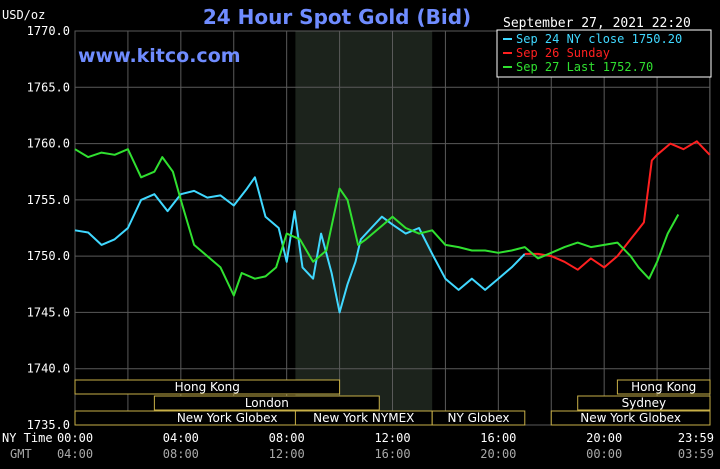  What do you see at coordinates (696, 438) in the screenshot?
I see `x-tick-label-ny: 23:59` at bounding box center [696, 438].